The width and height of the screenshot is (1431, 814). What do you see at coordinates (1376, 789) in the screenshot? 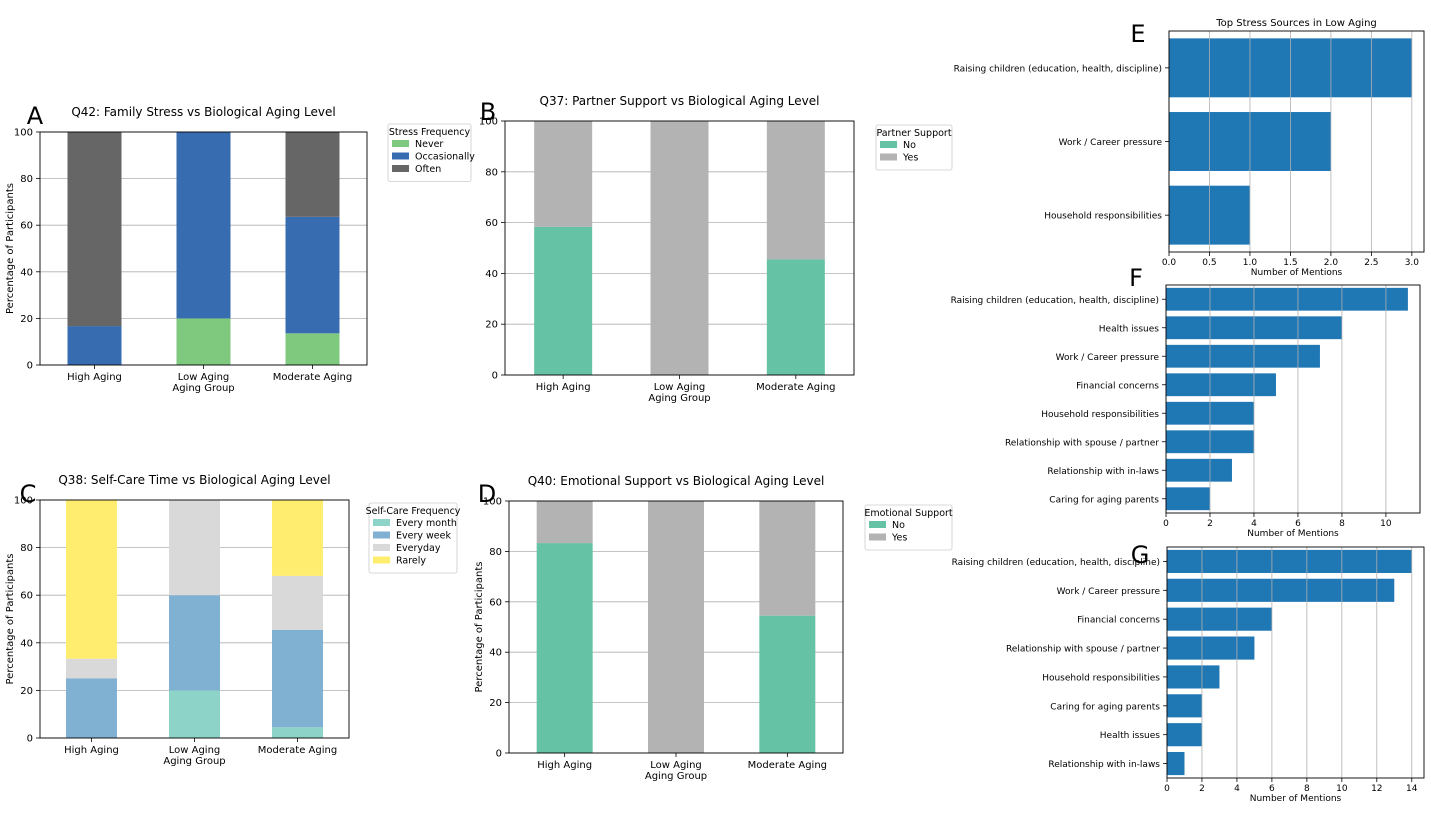
I see `x-tick-label: 12` at bounding box center [1376, 789].